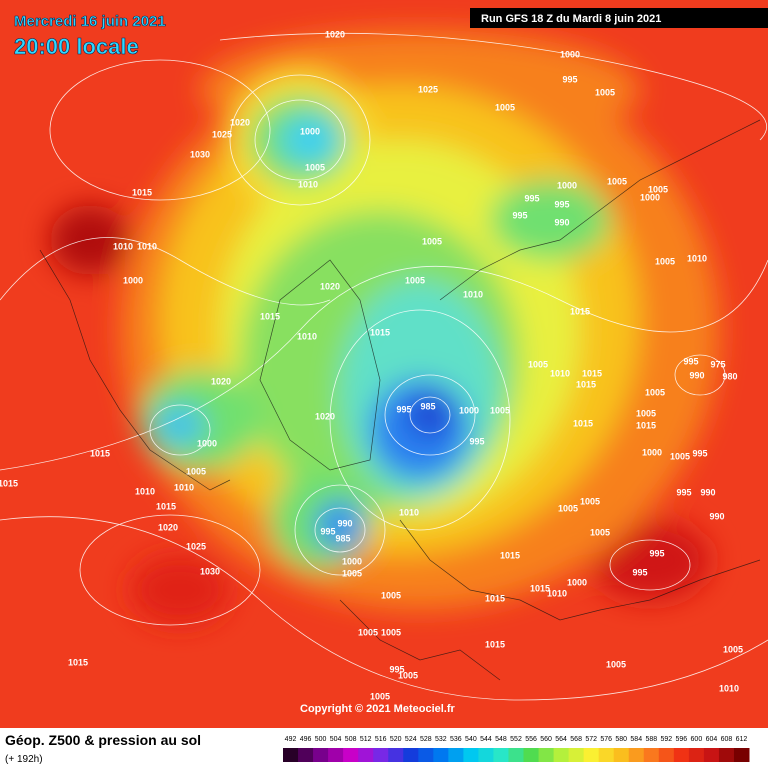  Describe the element at coordinates (717, 364) in the screenshot. I see `isobar-label: 975` at that location.